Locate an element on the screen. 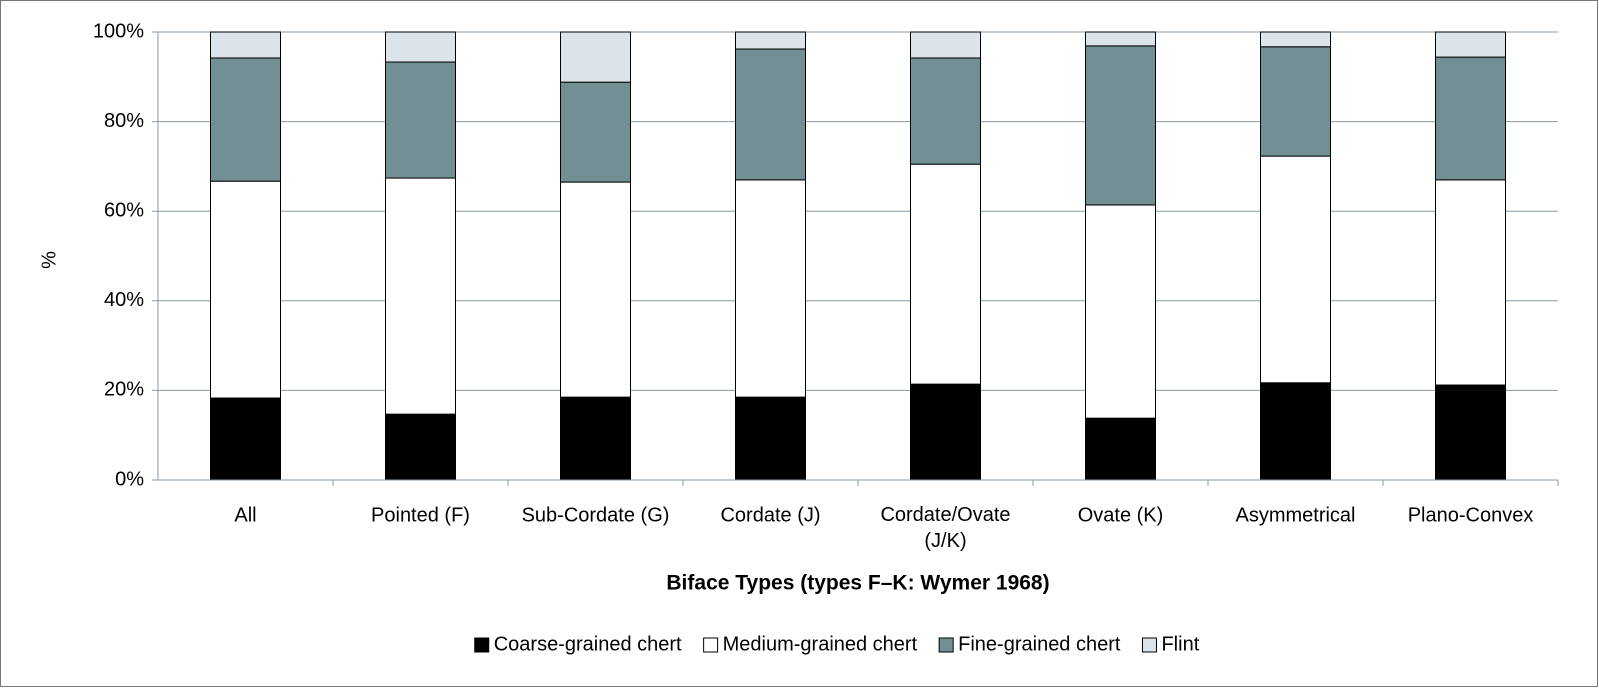 The image size is (1599, 688). x-tick-label: Cordate/Ovate (J/K) is located at coordinates (945, 528).